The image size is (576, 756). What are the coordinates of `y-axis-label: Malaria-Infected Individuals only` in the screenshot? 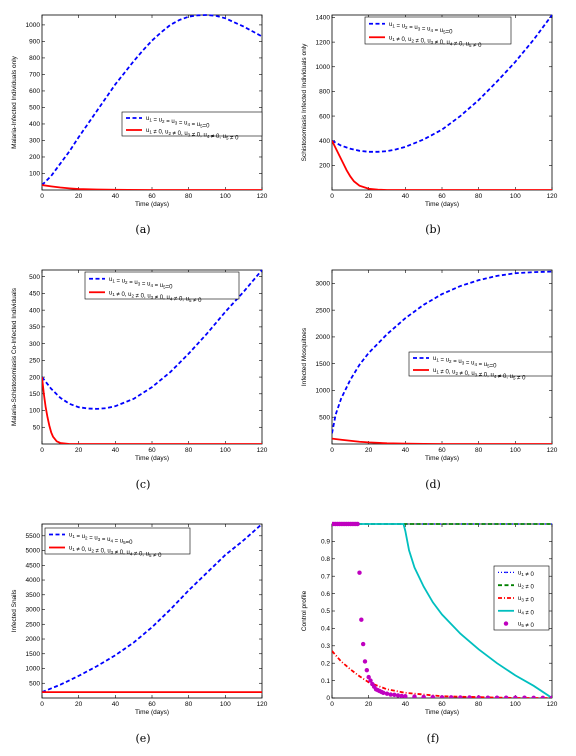 It's located at (14, 102).